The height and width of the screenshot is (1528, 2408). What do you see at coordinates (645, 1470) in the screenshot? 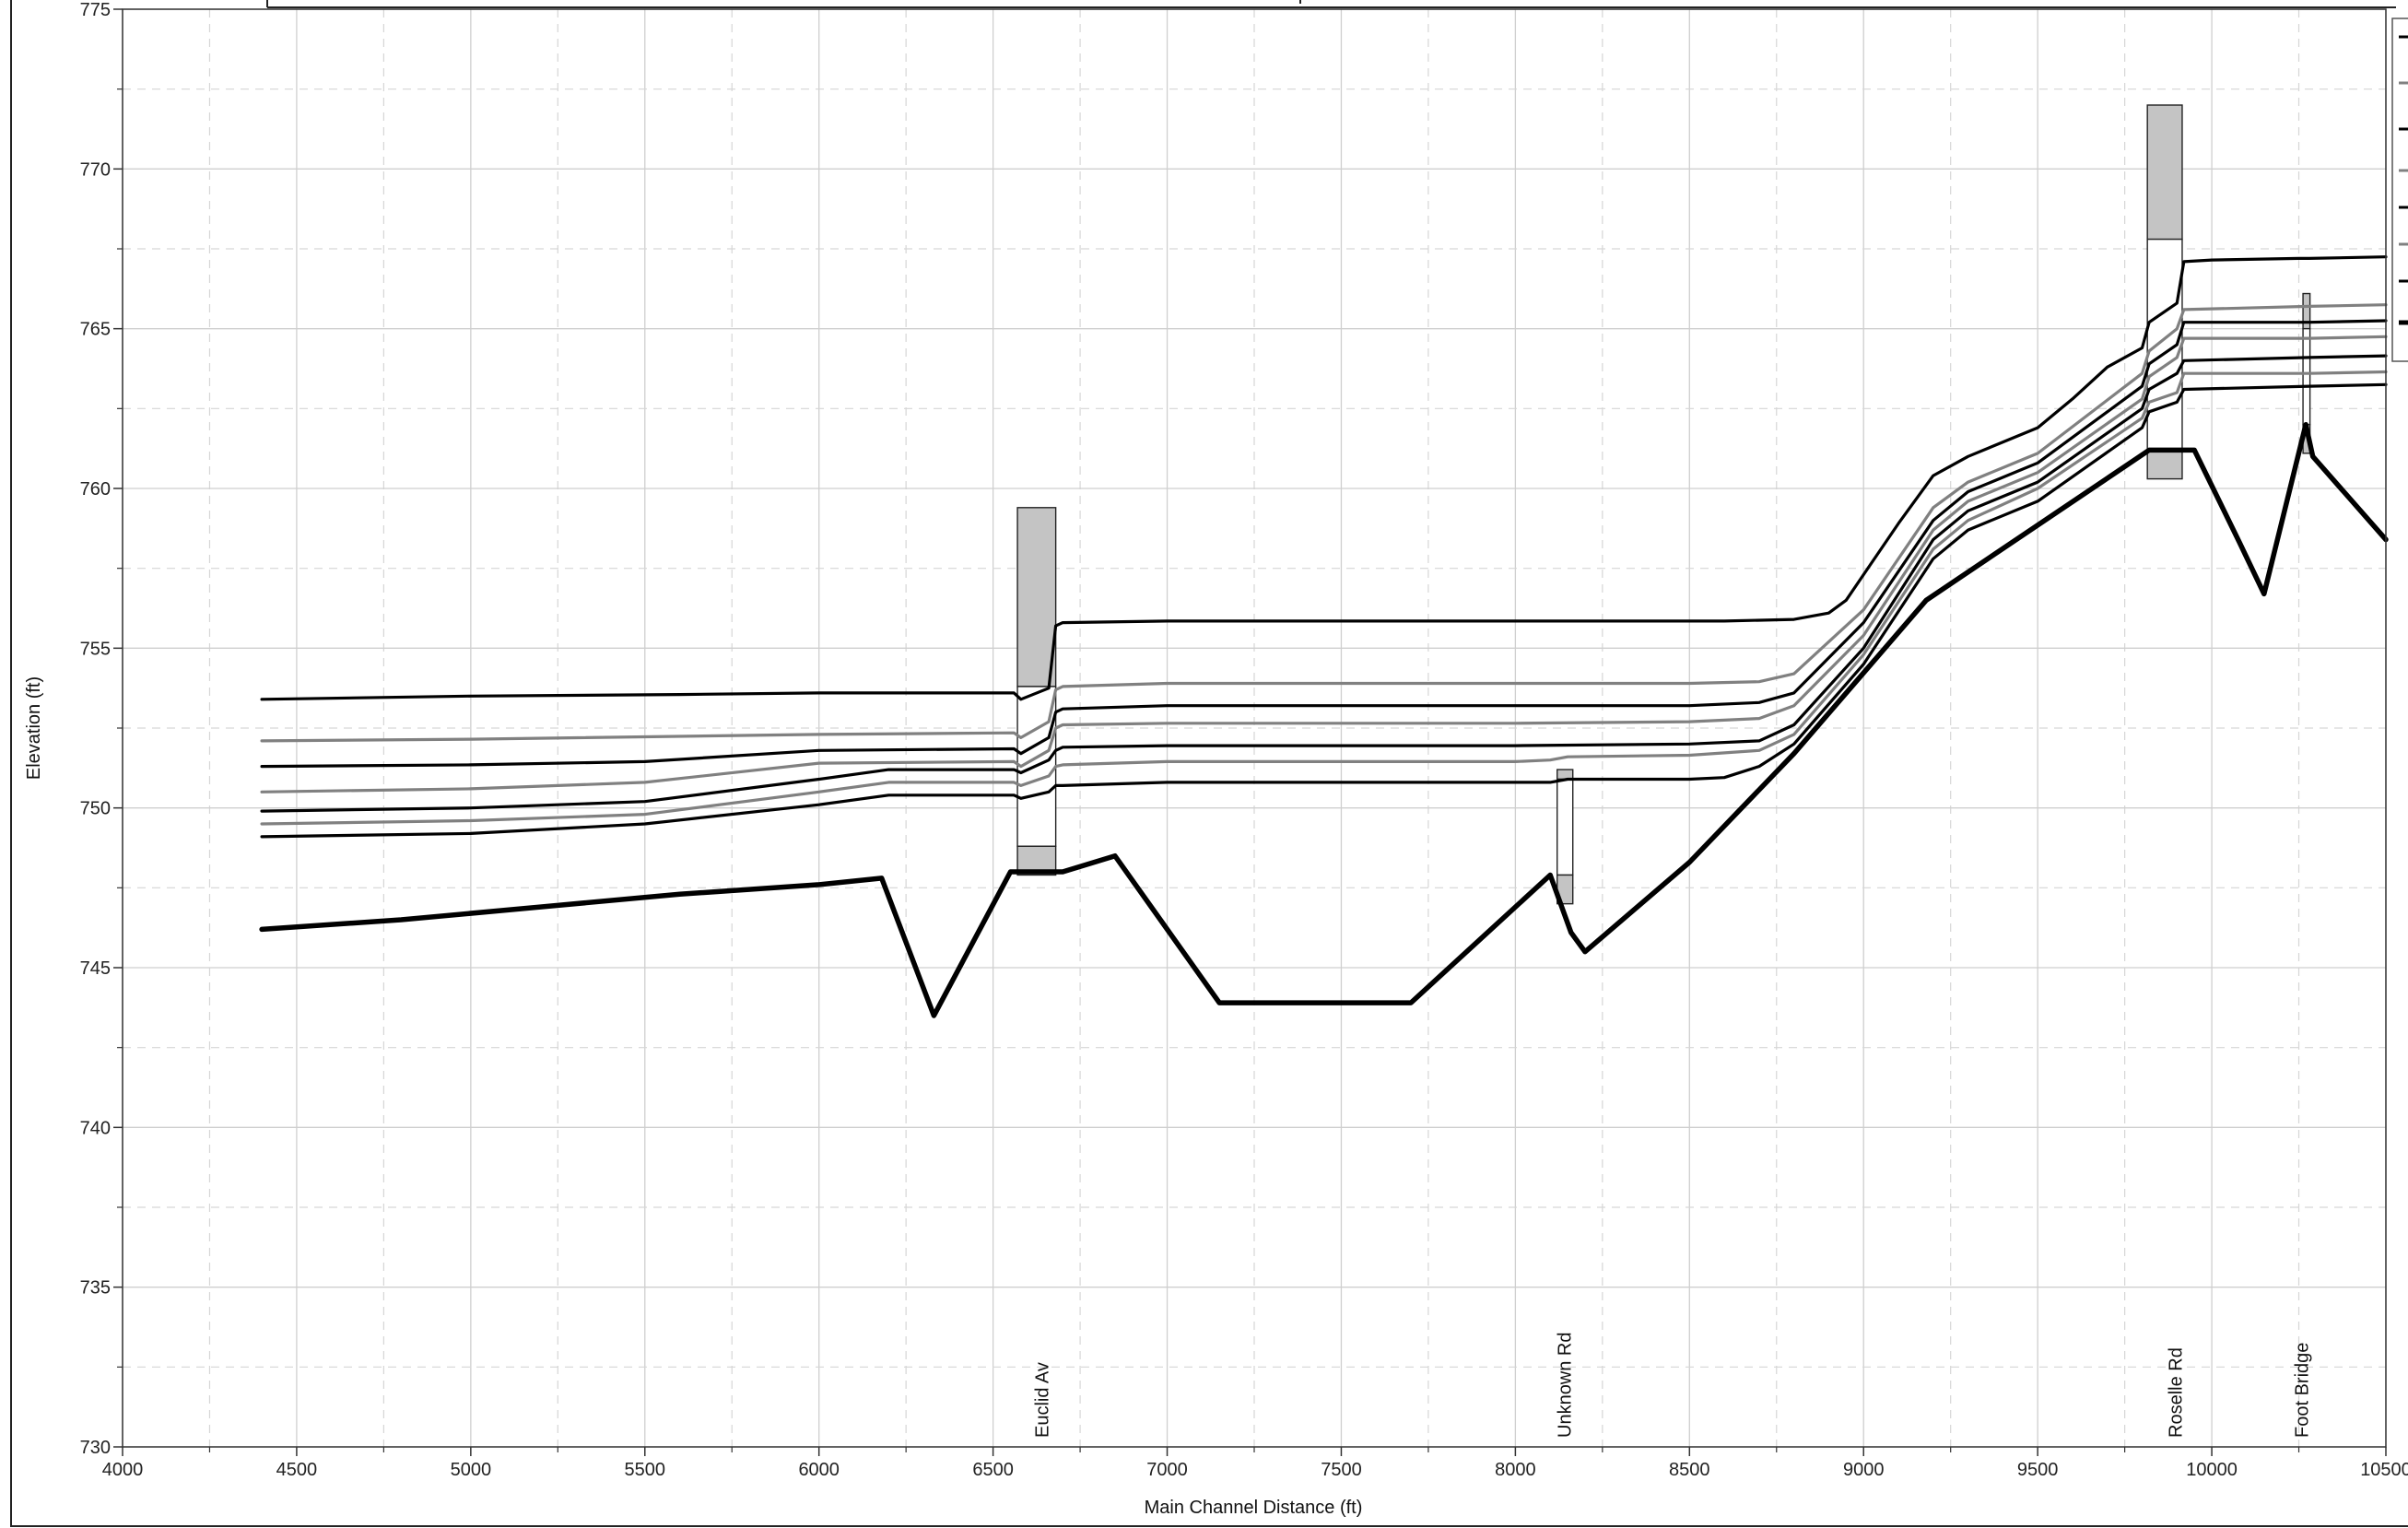
I see `x-tick-label: 5500` at bounding box center [645, 1470].